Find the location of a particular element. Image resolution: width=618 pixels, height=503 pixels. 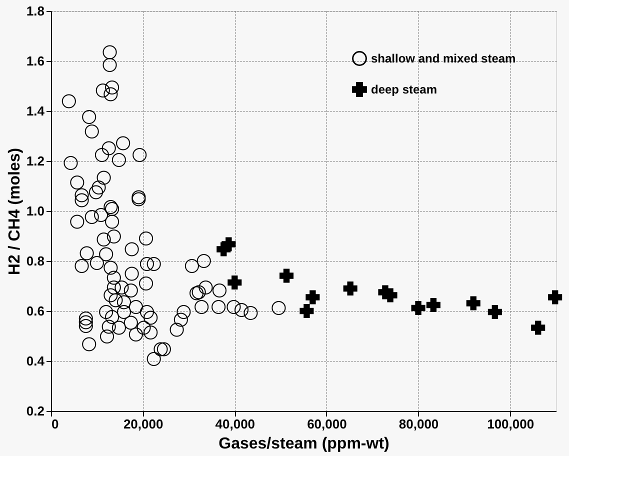

x-tick-label: 60,000 is located at coordinates (327, 424).